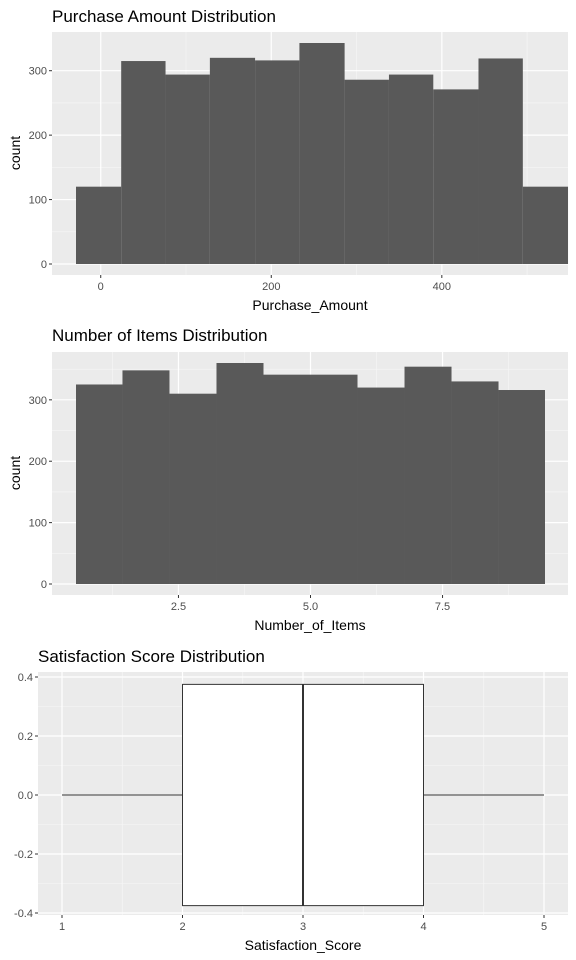 The width and height of the screenshot is (576, 960). I want to click on x-tick-label: 400, so click(442, 287).